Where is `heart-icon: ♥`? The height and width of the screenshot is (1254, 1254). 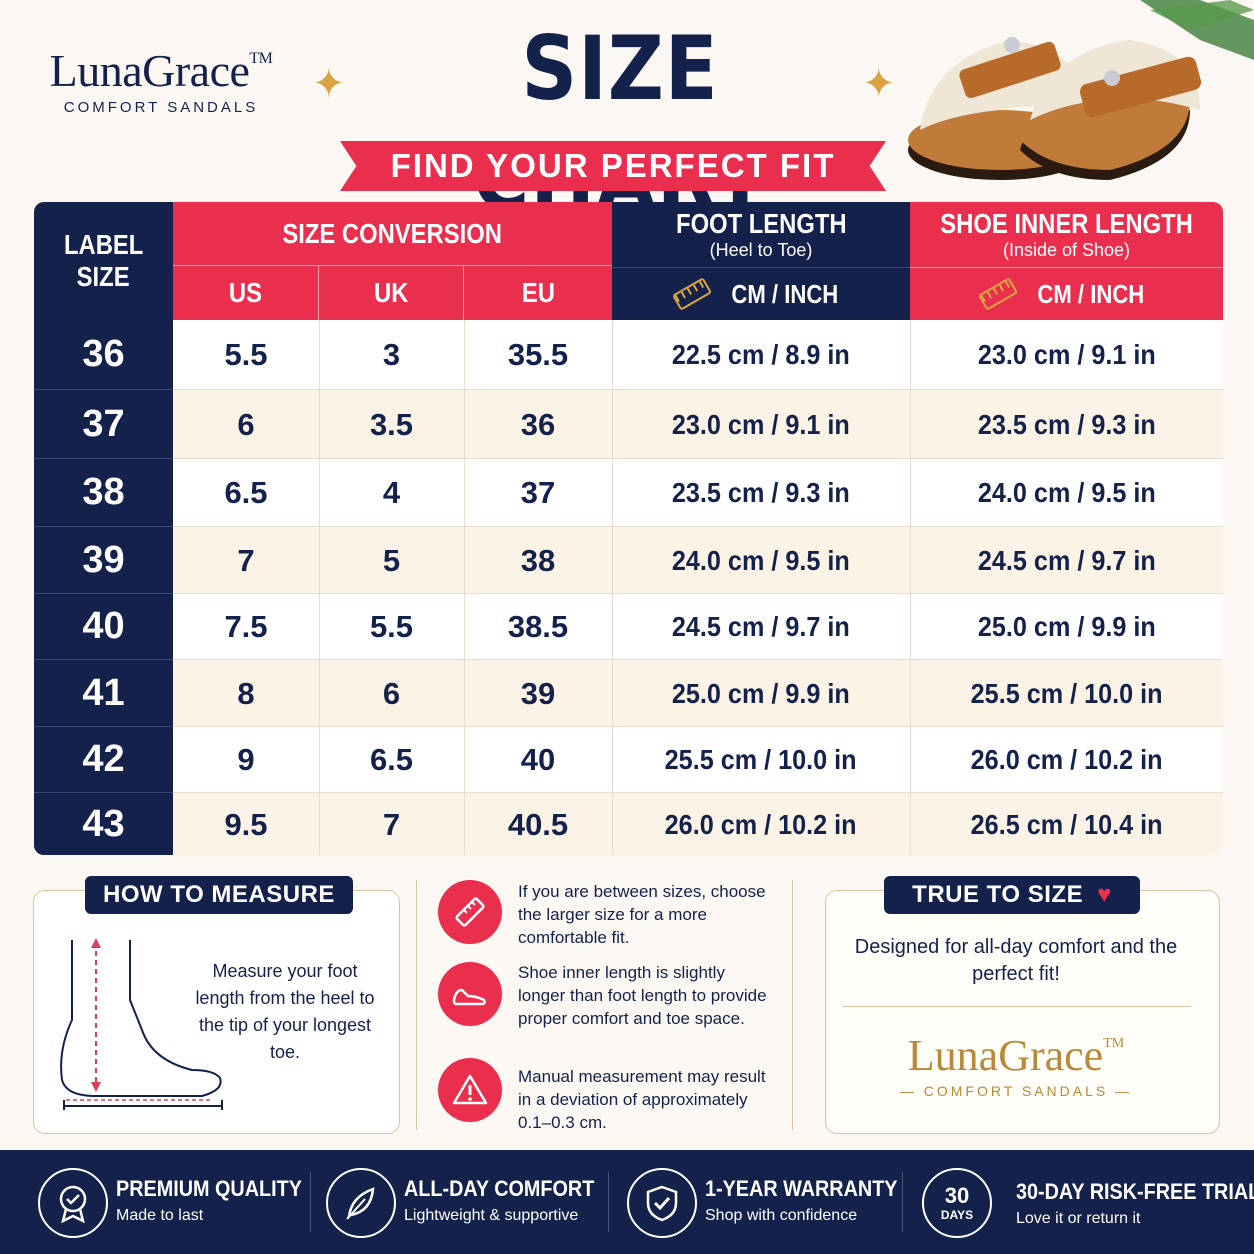 heart-icon: ♥ is located at coordinates (1104, 894).